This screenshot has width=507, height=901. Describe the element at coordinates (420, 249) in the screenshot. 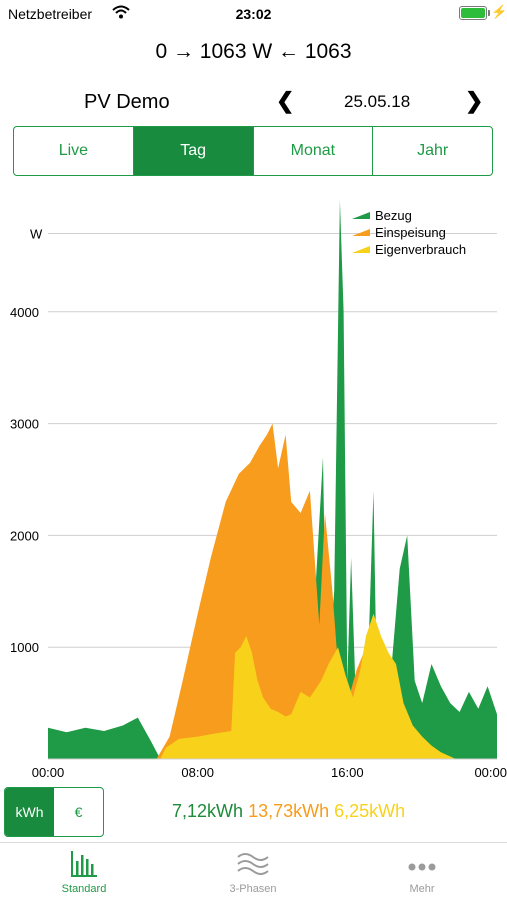

I see `legend-label: Eigenverbrauch` at that location.